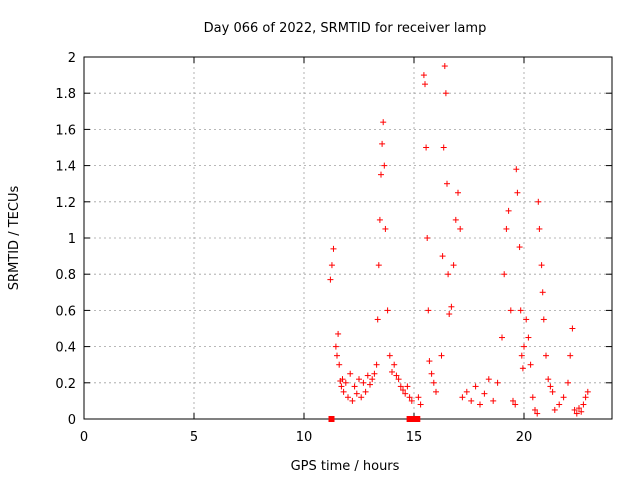  Describe the element at coordinates (14, 238) in the screenshot. I see `y-axis-label: SRMTID / TECUs` at that location.